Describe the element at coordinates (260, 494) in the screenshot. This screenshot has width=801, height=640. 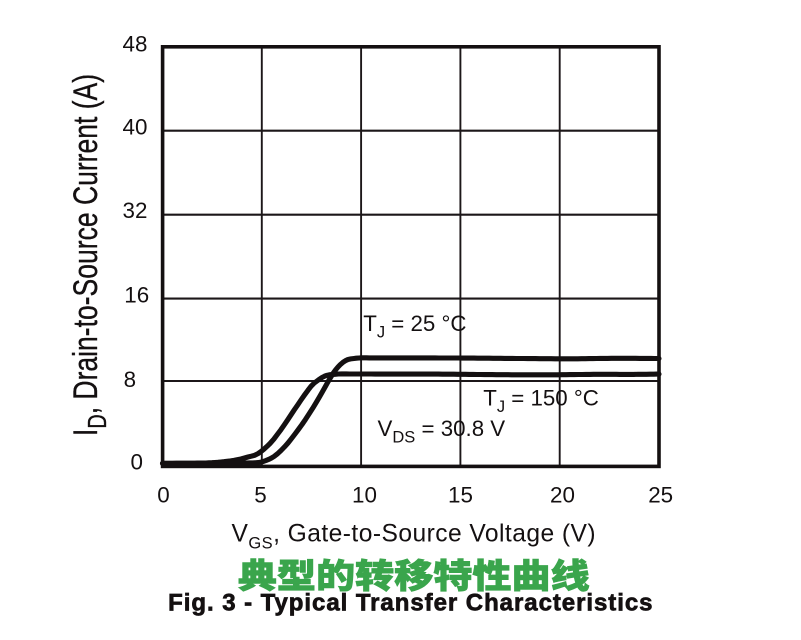
I see `svg-text: 5` at that location.